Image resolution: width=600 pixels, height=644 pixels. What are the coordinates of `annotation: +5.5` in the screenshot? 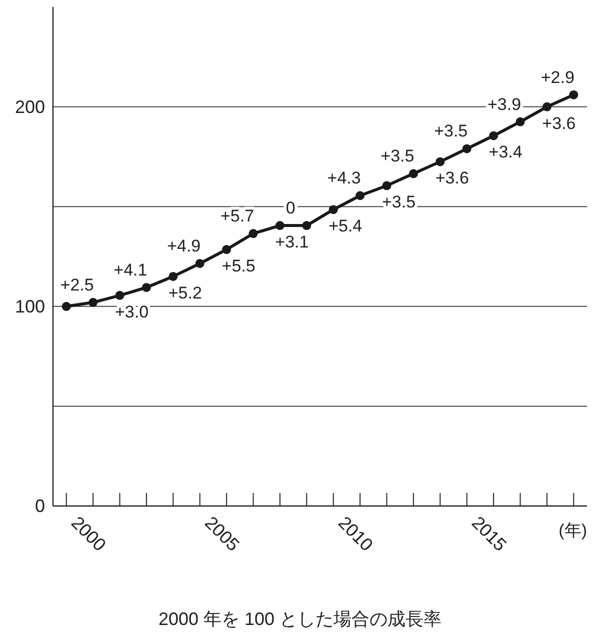 It's located at (239, 266).